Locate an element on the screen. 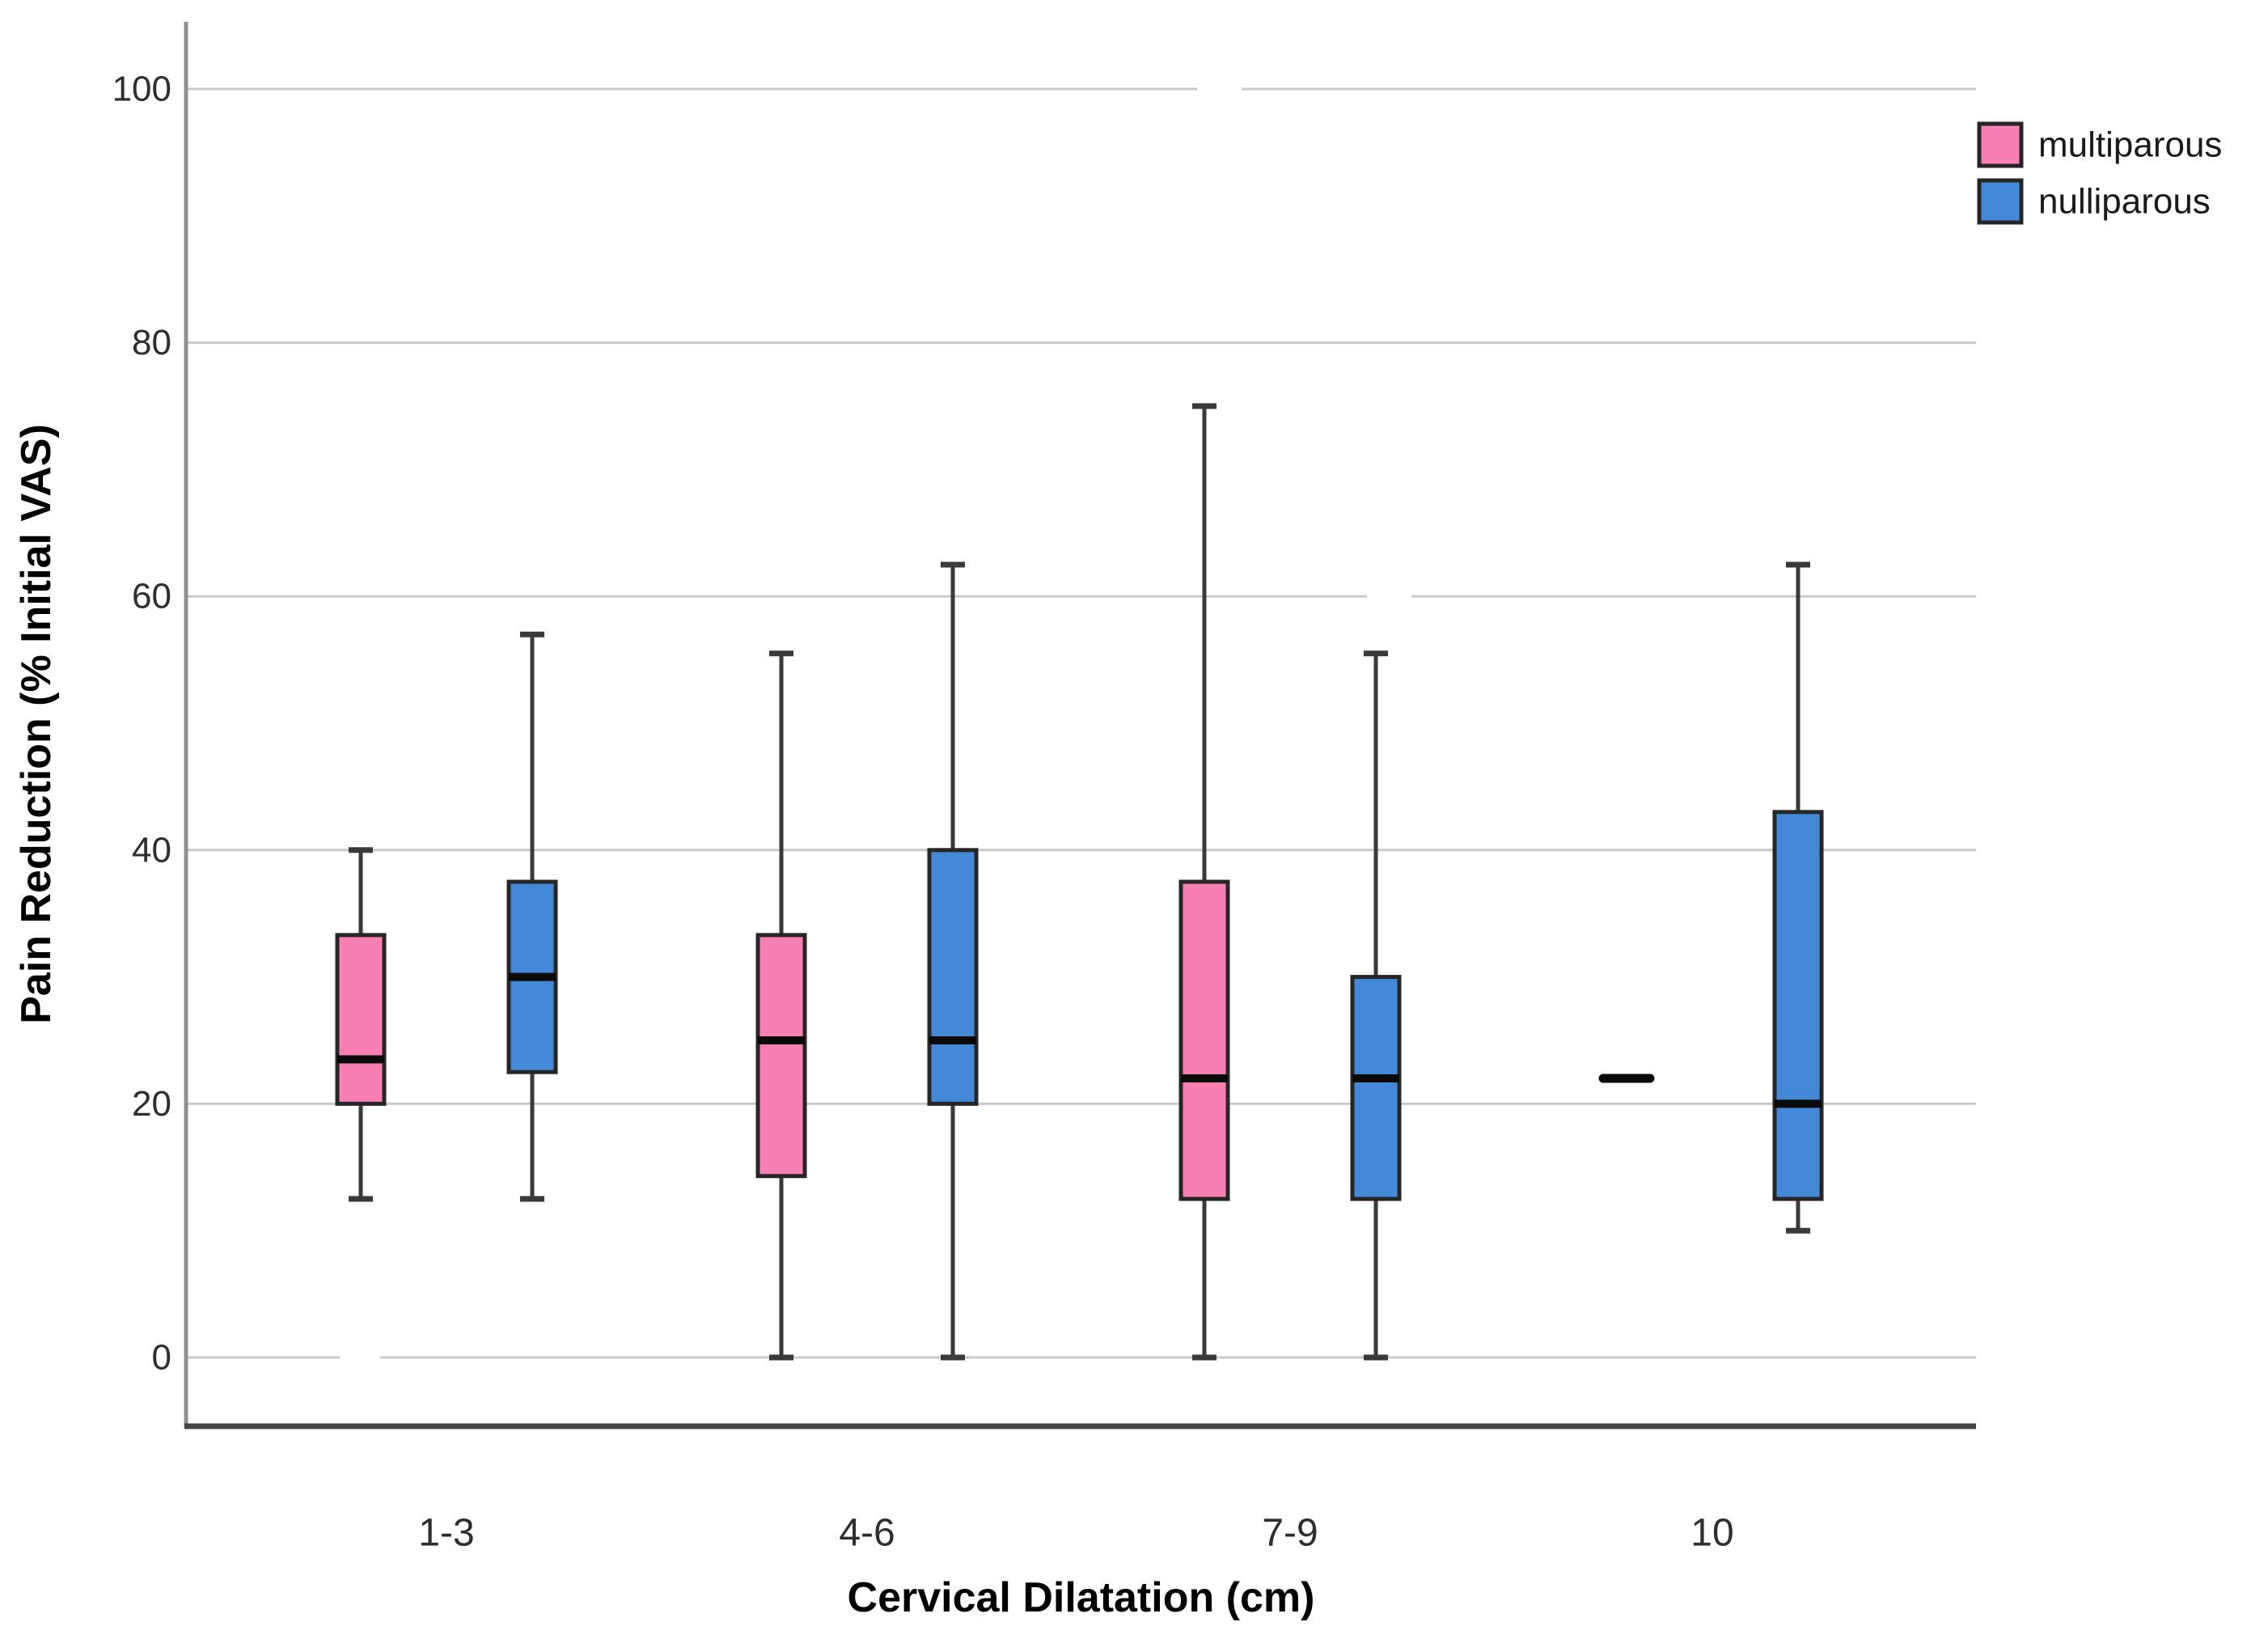 The width and height of the screenshot is (2268, 1639). y-tick-label-80: 80 is located at coordinates (151, 342).